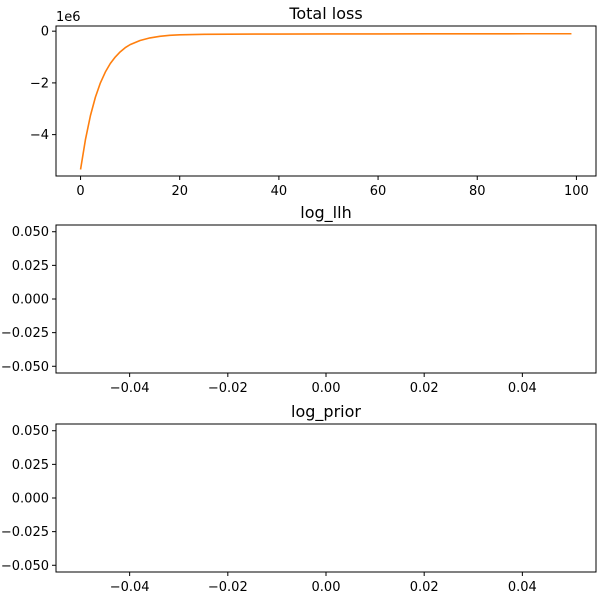 The height and width of the screenshot is (600, 600). Describe the element at coordinates (39, 83) in the screenshot. I see `y-tick-label: −2` at that location.